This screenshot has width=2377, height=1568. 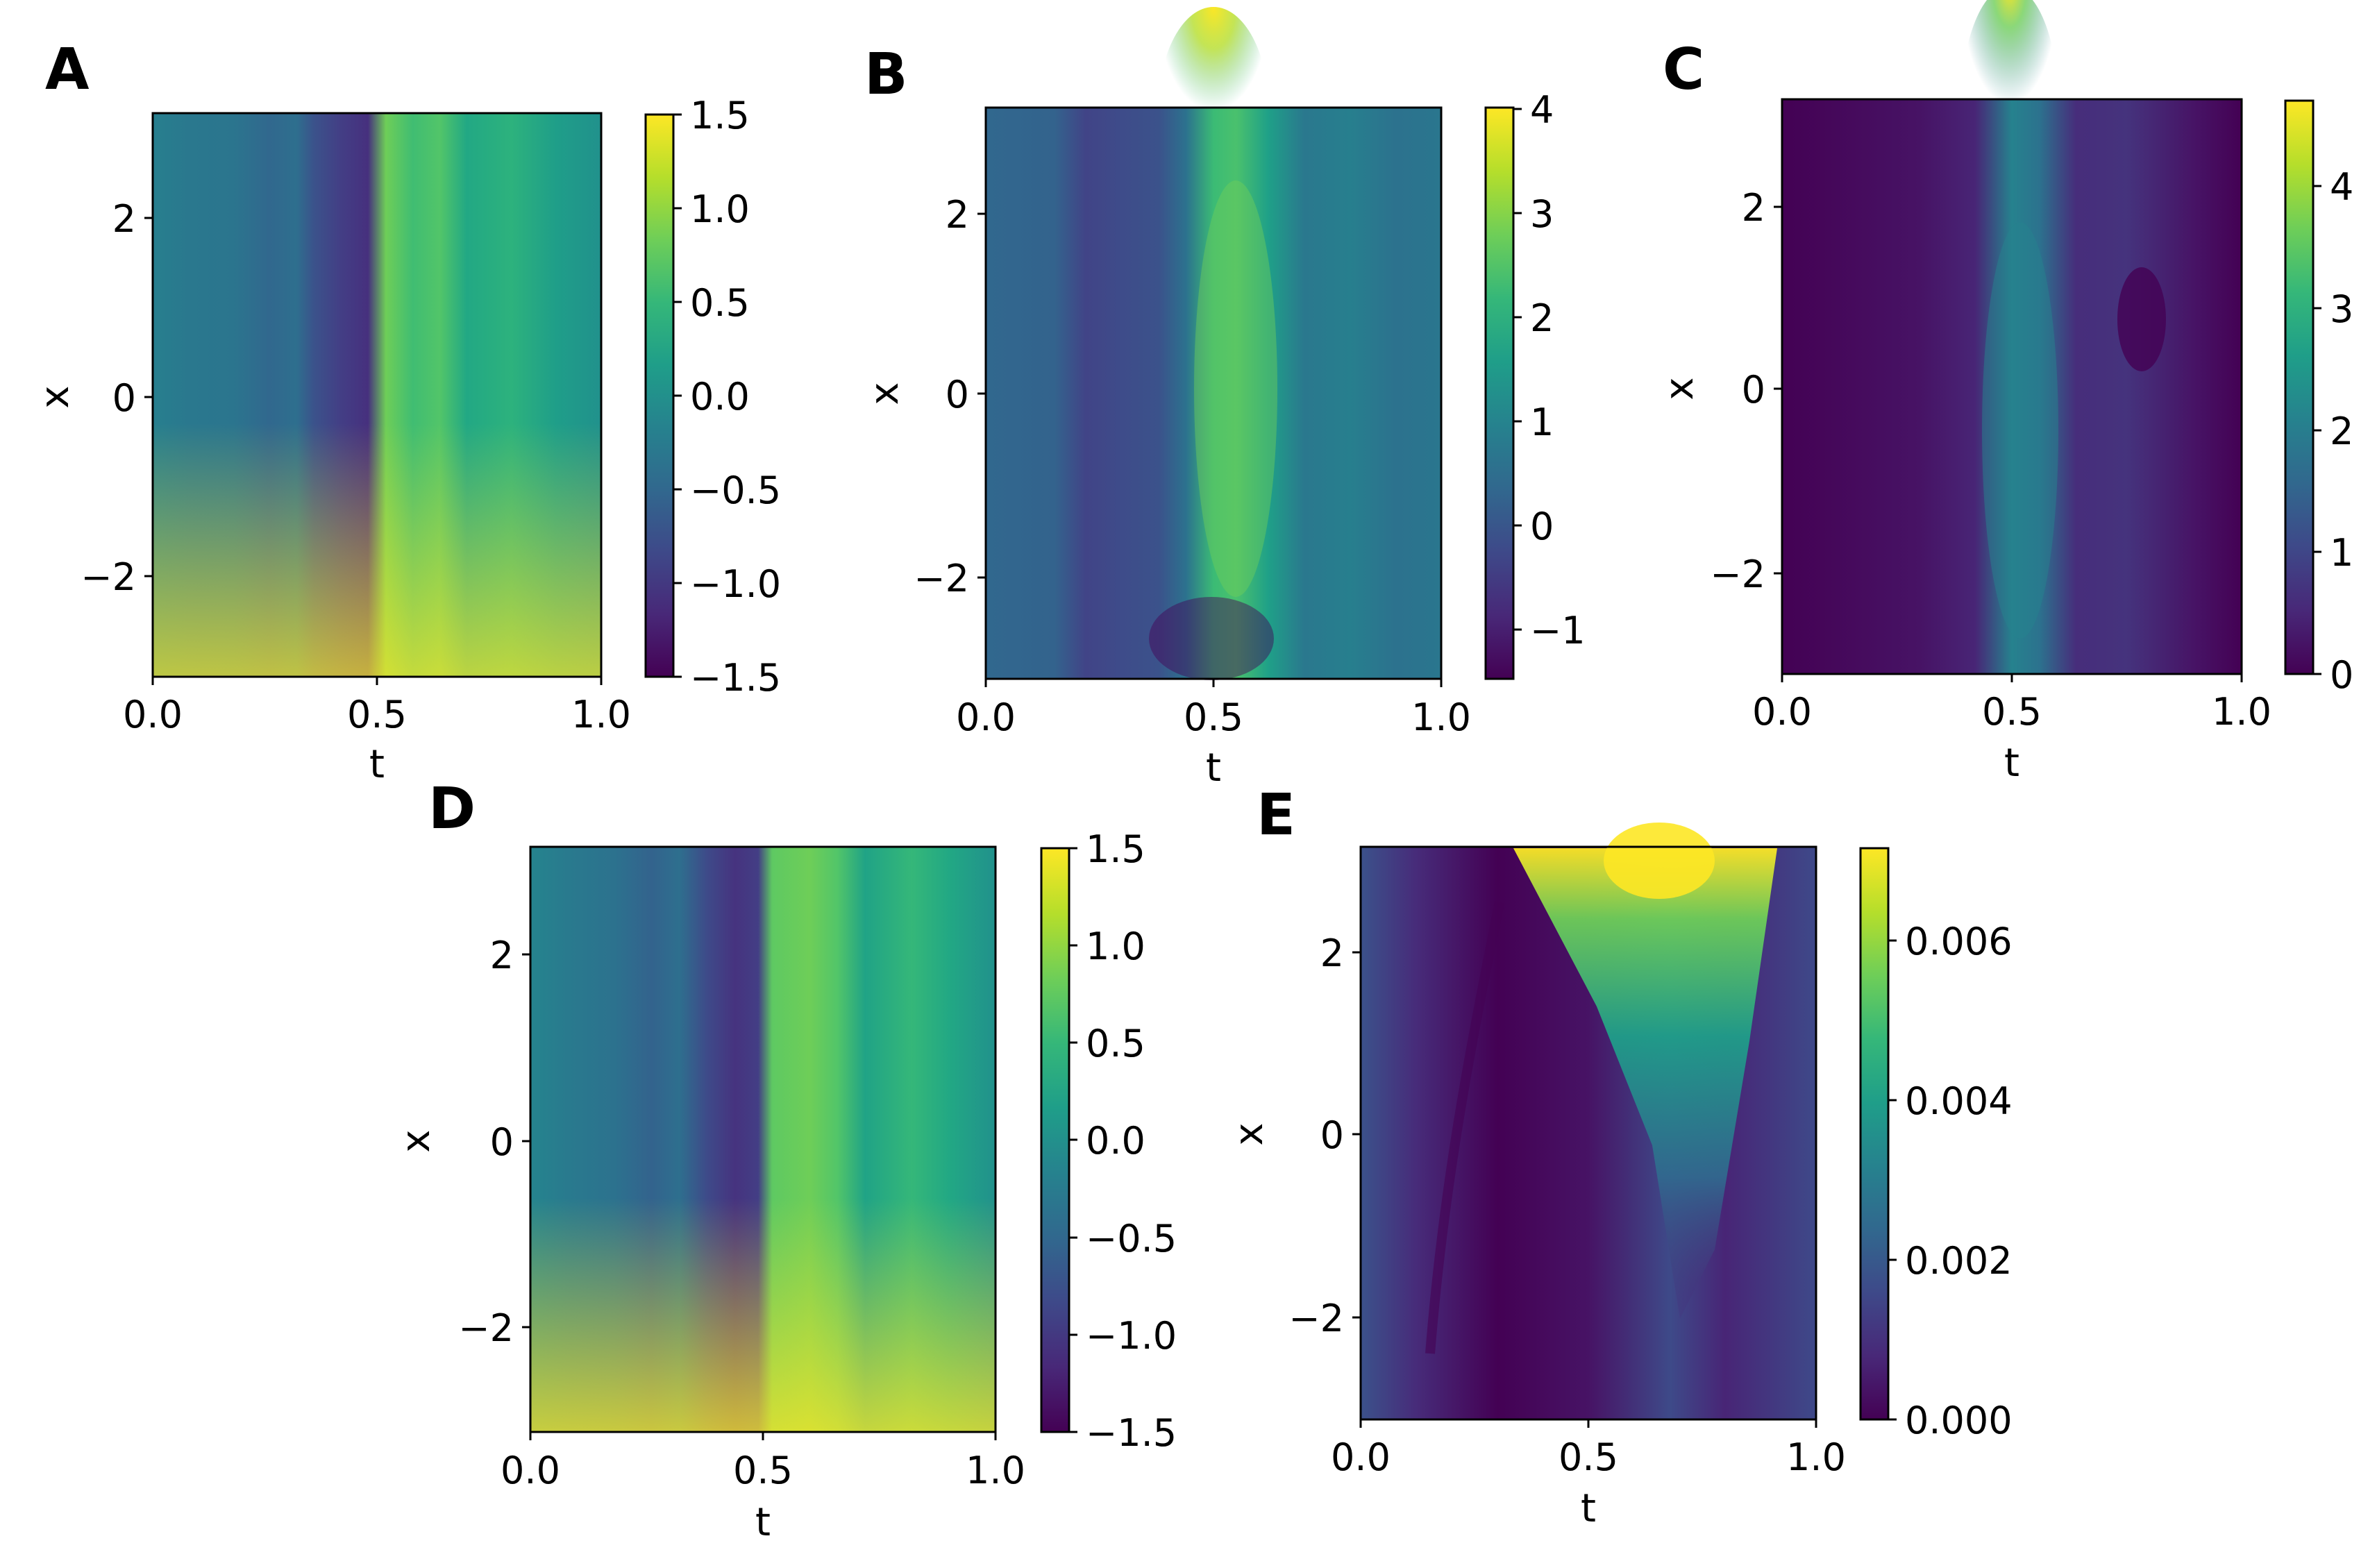 I want to click on colorbar-ticks-b: 4 3 2 1 0 −1, so click(x=1549, y=370).